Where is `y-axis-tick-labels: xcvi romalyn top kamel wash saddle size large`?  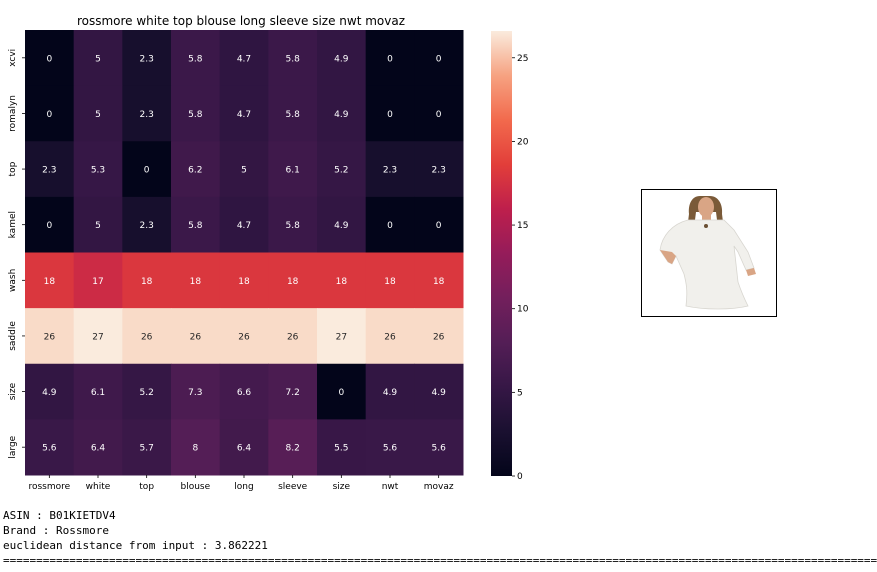 y-axis-tick-labels: xcvi romalyn top kamel wash saddle size large is located at coordinates (16, 254).